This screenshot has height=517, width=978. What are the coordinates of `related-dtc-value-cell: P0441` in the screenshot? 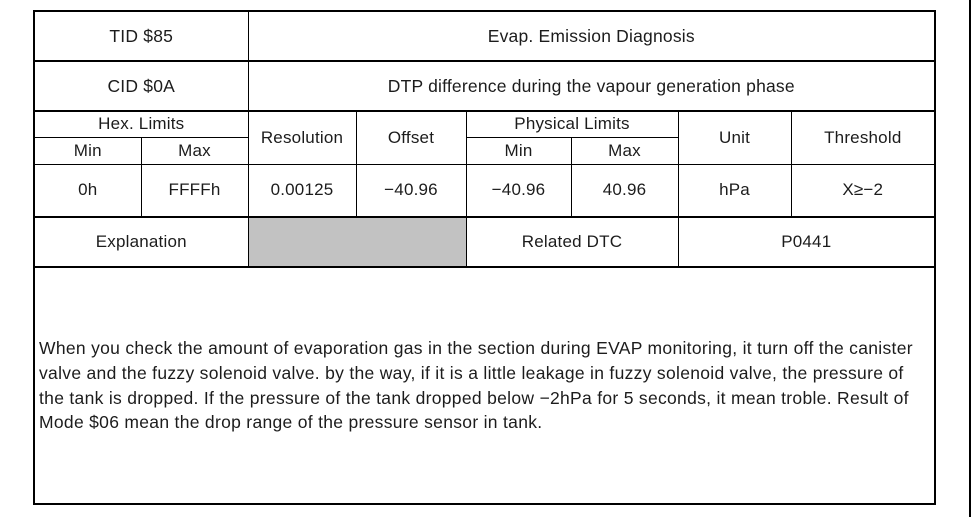 It's located at (806, 242).